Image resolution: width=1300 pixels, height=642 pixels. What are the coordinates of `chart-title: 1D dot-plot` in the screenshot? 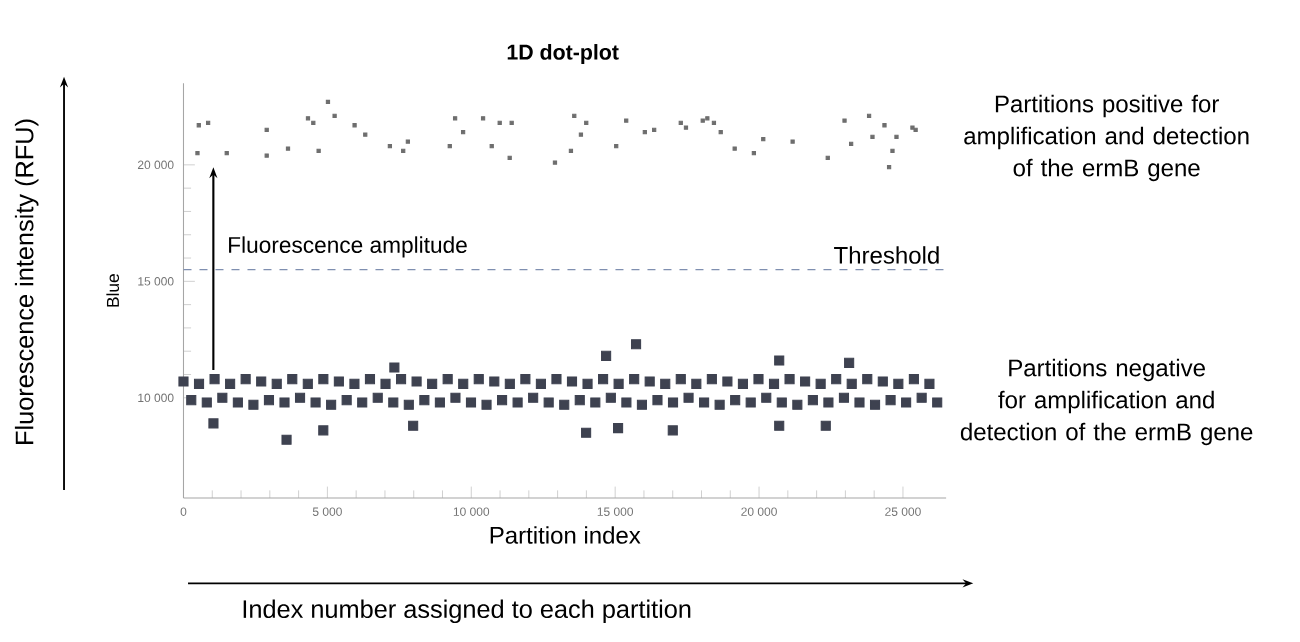 It's located at (563, 54).